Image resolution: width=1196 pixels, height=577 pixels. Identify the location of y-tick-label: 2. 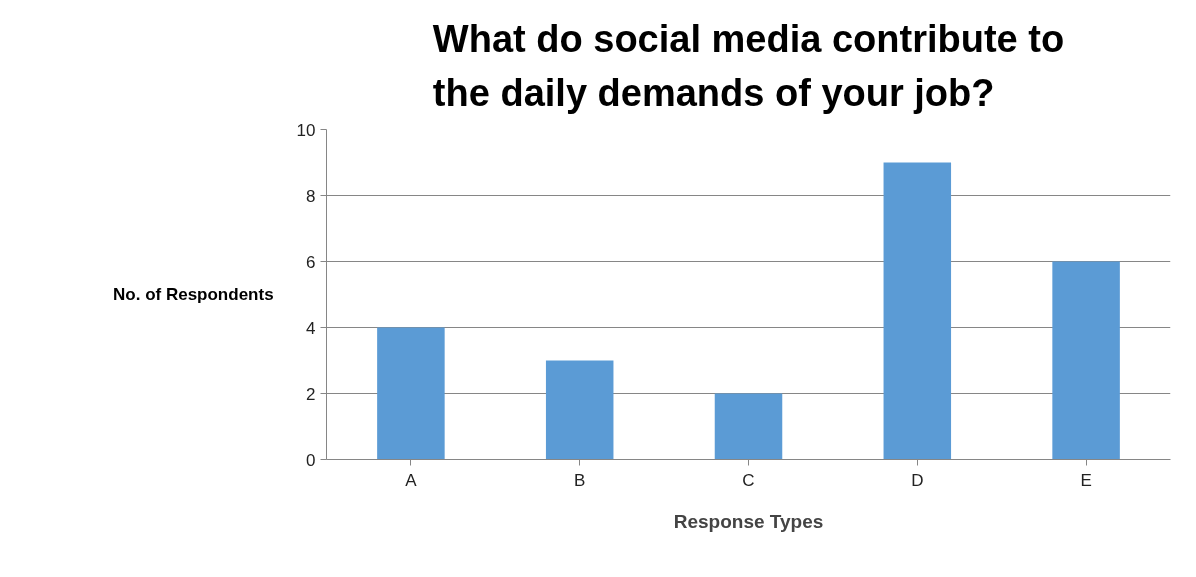
(311, 394).